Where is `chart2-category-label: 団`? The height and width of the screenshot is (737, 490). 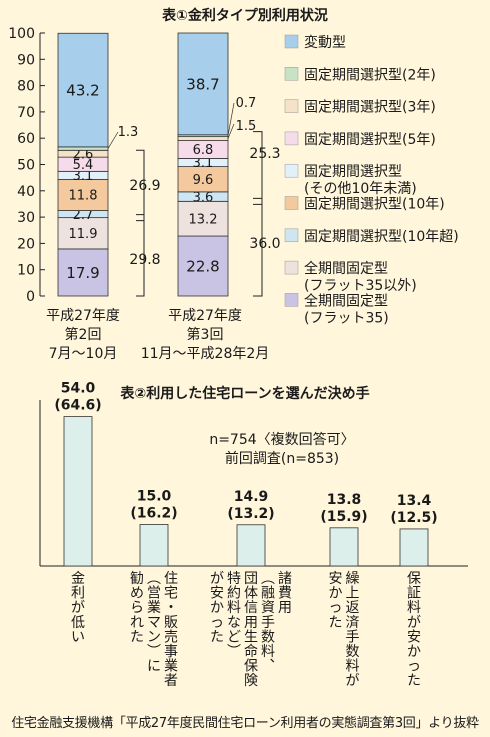 chart2-category-label: 団 is located at coordinates (251, 579).